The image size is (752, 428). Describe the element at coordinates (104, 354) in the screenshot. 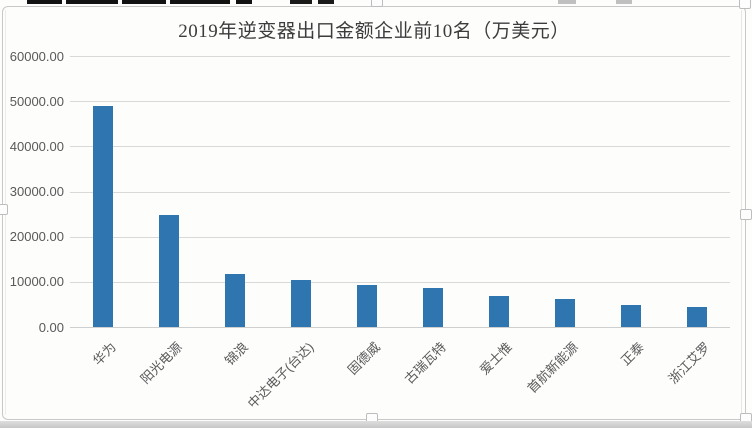

I see `x-tick-label: 华为` at that location.